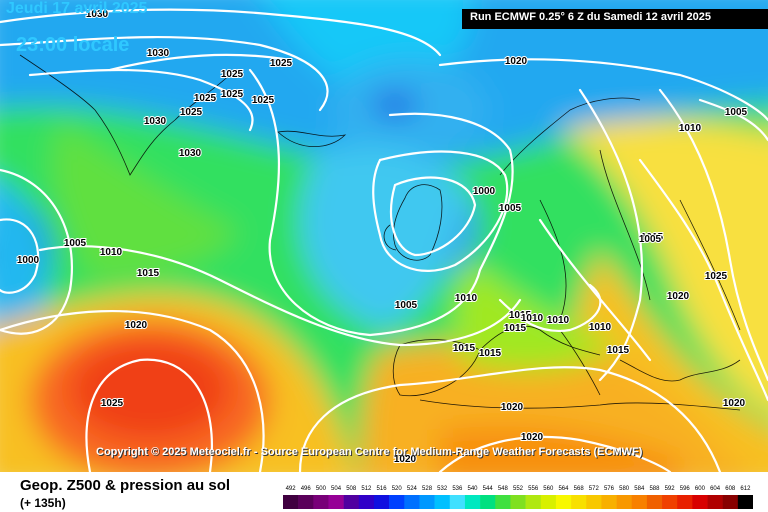 This screenshot has height=512, width=768. Describe the element at coordinates (321, 489) in the screenshot. I see `legend-label: 500` at that location.